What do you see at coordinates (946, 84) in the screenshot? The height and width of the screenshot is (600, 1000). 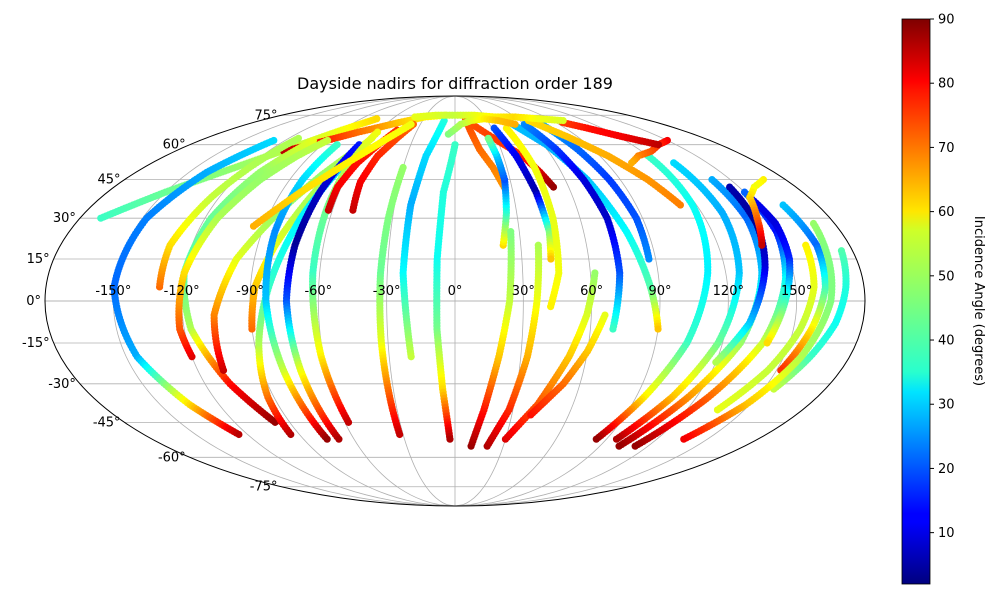 I see `colorbar-tick-label: 80` at bounding box center [946, 84].